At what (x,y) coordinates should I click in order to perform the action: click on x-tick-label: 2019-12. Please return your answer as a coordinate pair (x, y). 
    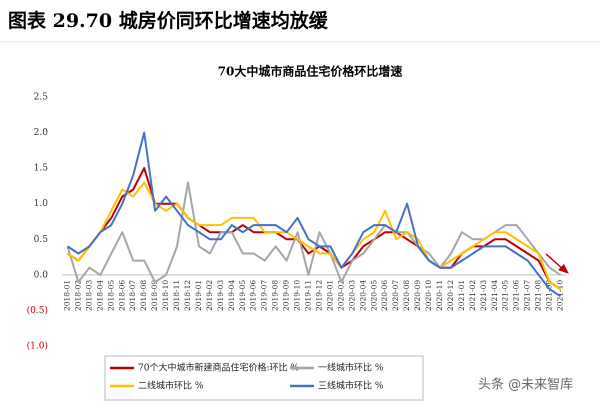
    Looking at the image, I should click on (318, 295).